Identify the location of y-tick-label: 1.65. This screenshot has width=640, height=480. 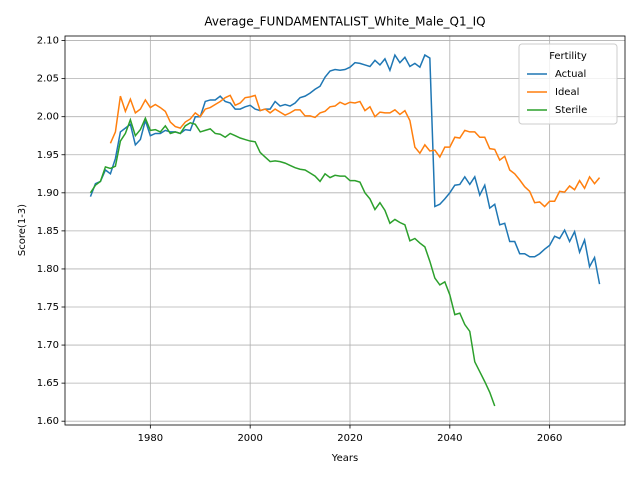
(48, 383).